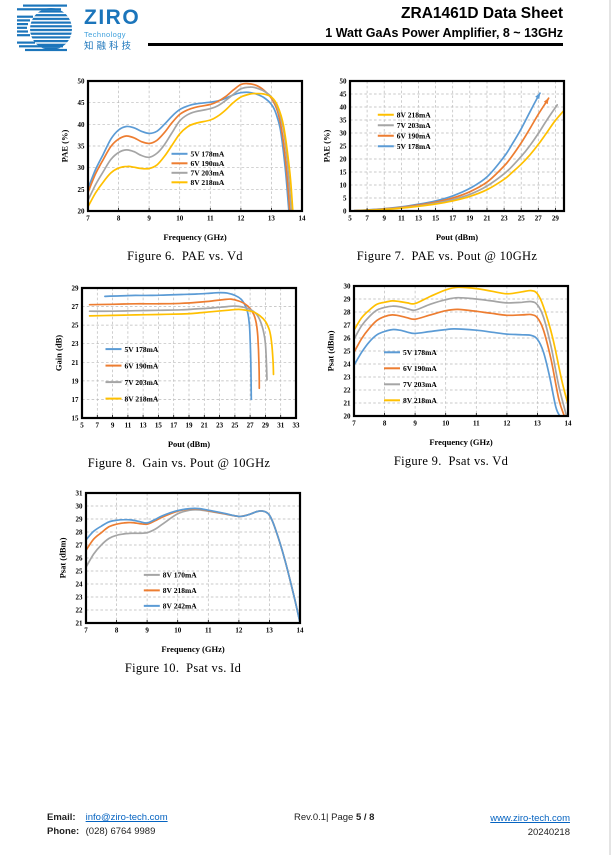 This screenshot has height=855, width=614. I want to click on svg-text: 31, so click(281, 426).